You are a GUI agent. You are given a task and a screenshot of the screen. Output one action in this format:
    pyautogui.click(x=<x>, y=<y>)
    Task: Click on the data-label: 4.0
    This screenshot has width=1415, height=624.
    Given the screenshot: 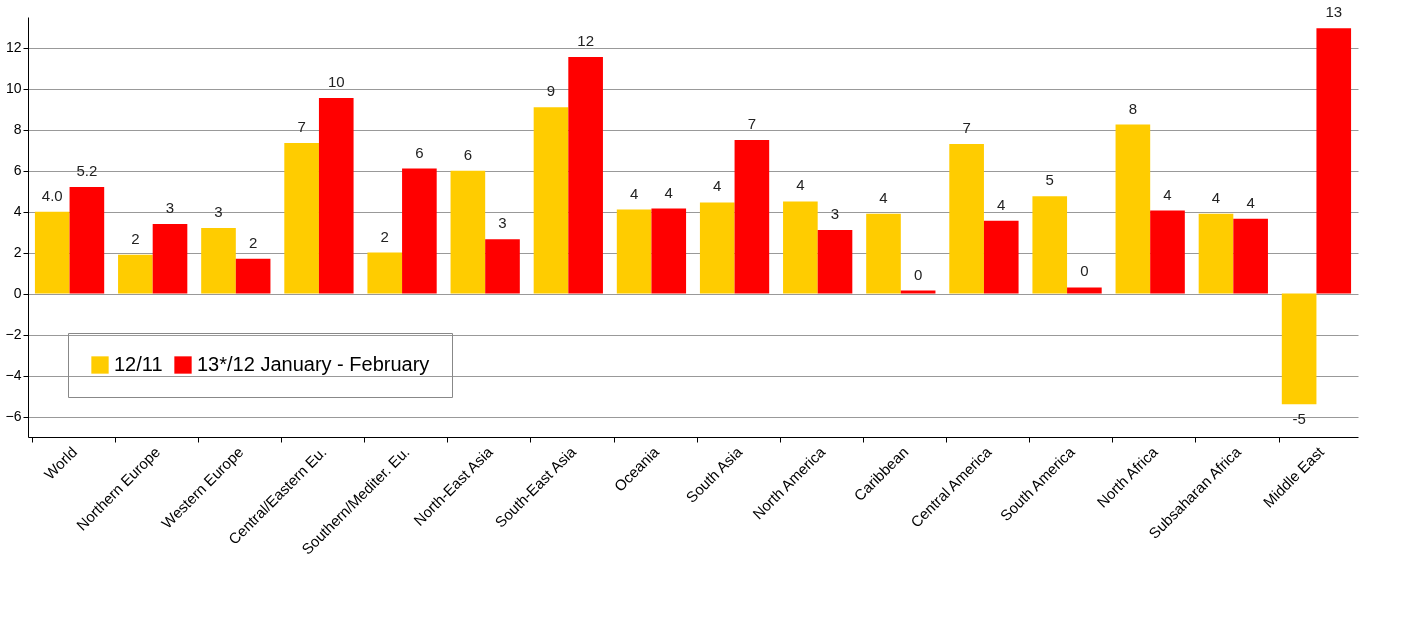 What is the action you would take?
    pyautogui.click(x=52, y=195)
    